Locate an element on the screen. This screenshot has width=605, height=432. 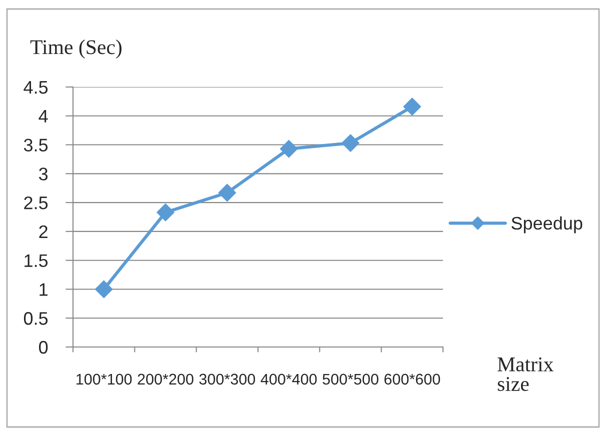
y-tick-label: 1 is located at coordinates (44, 289).